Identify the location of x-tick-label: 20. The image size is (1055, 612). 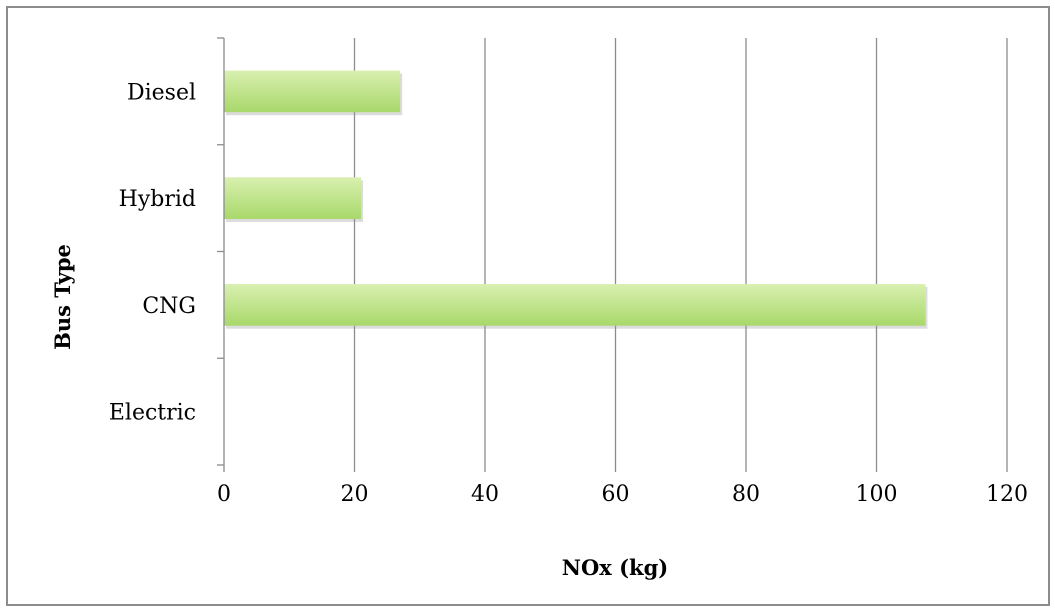
(355, 494).